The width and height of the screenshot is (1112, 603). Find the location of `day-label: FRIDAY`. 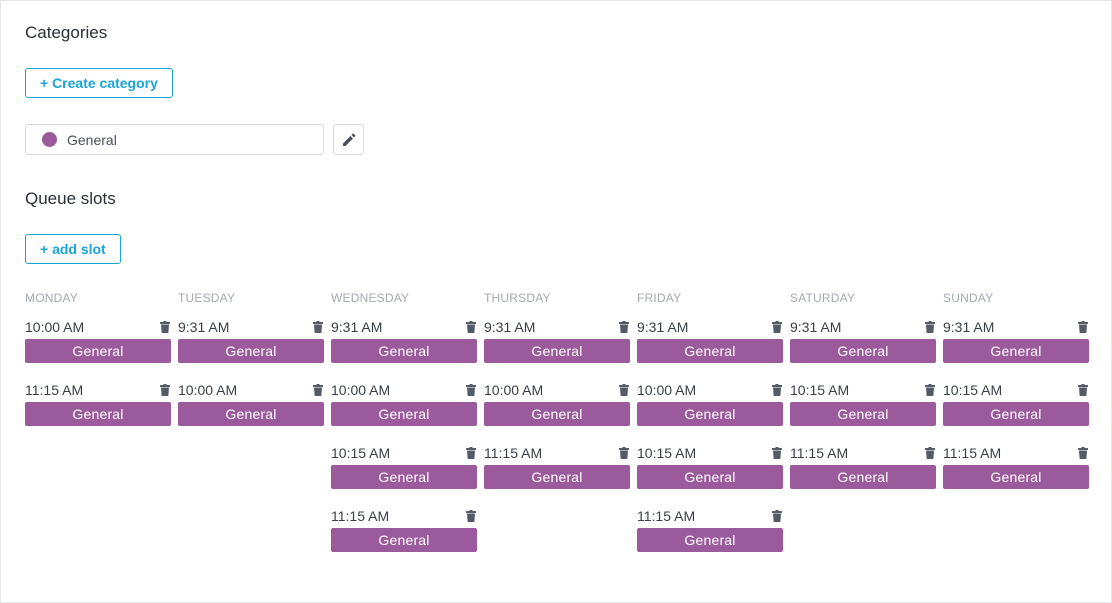

day-label: FRIDAY is located at coordinates (659, 298).